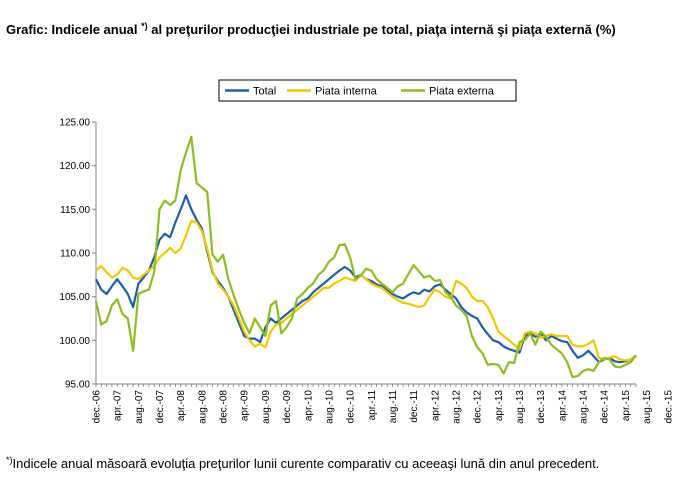 Image resolution: width=700 pixels, height=482 pixels. I want to click on legend-box, so click(367, 90).